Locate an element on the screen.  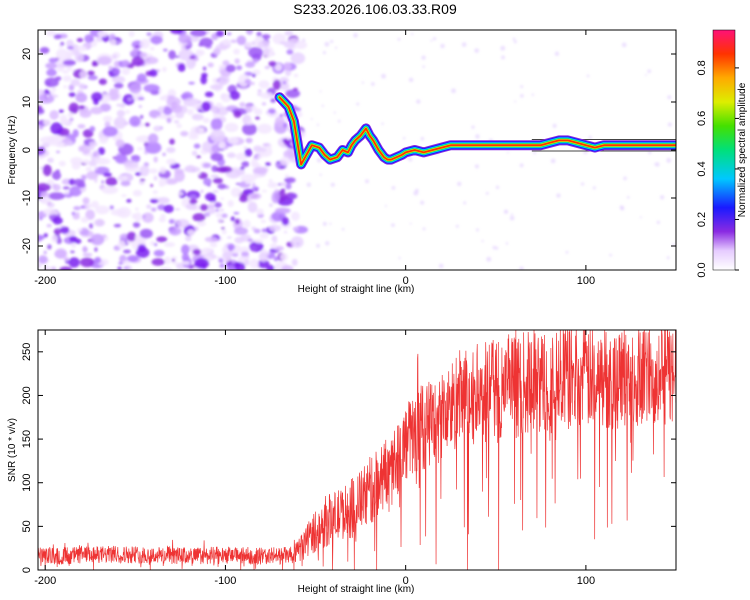
bottom-y-axis-title: SNR (10 * v/v) is located at coordinates (12, 450).